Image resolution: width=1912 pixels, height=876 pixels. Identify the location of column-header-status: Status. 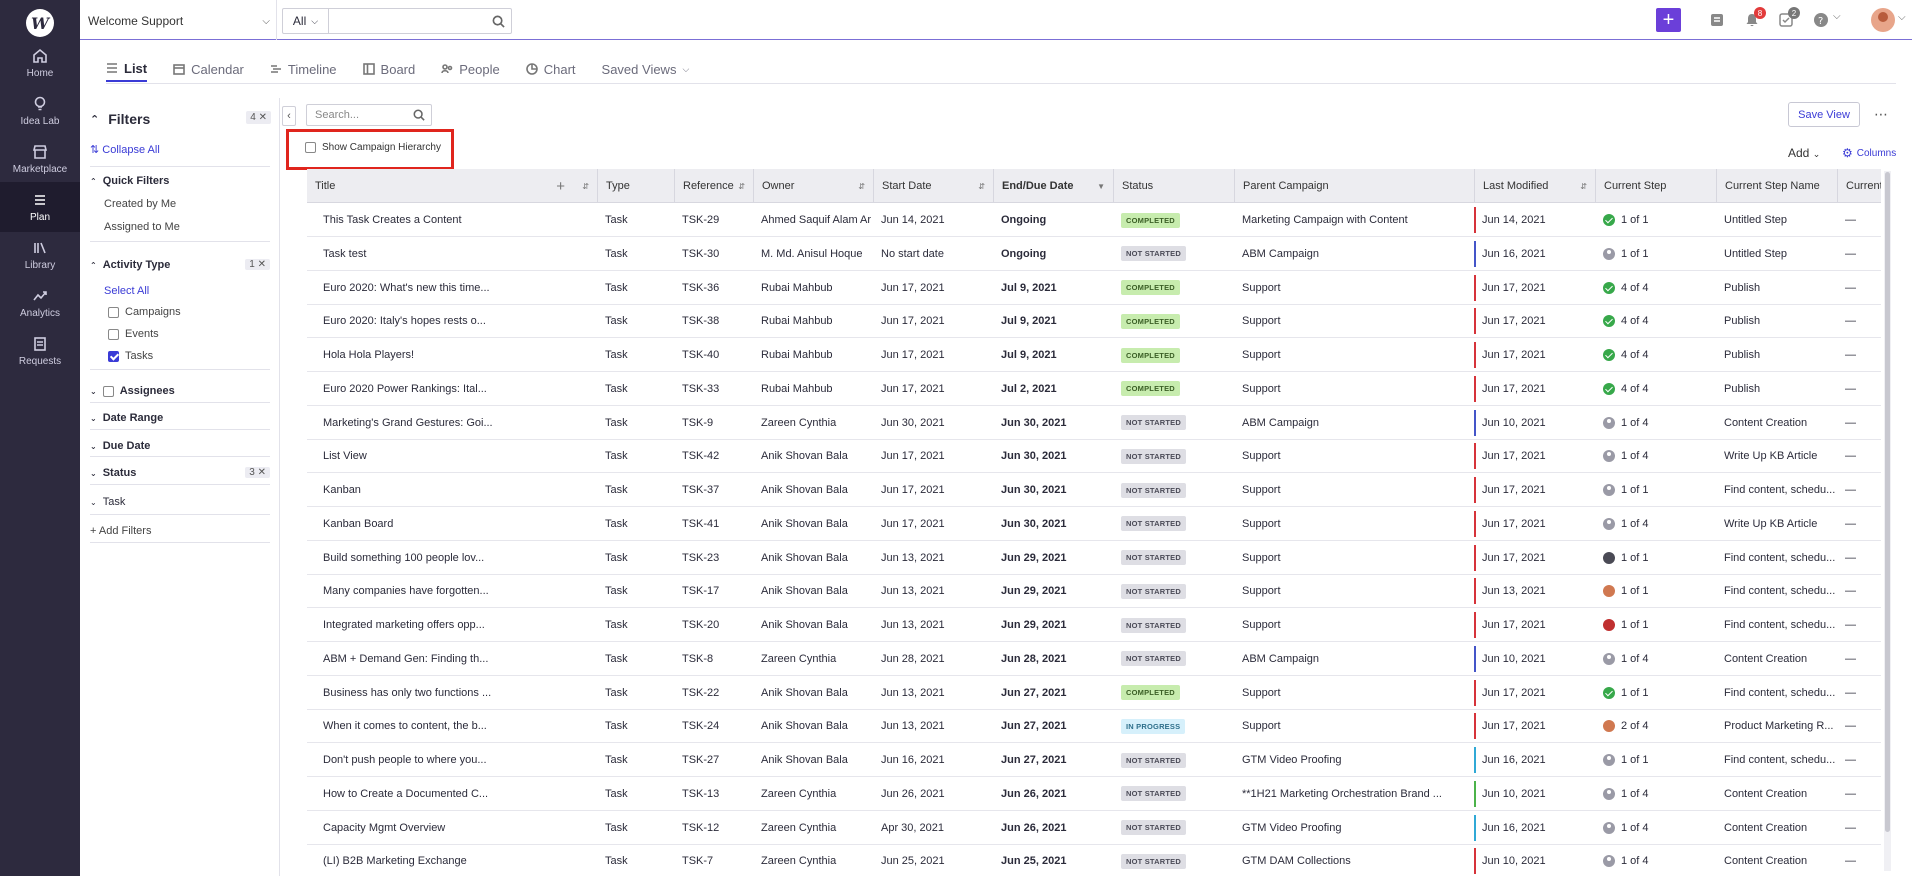
(1173, 186).